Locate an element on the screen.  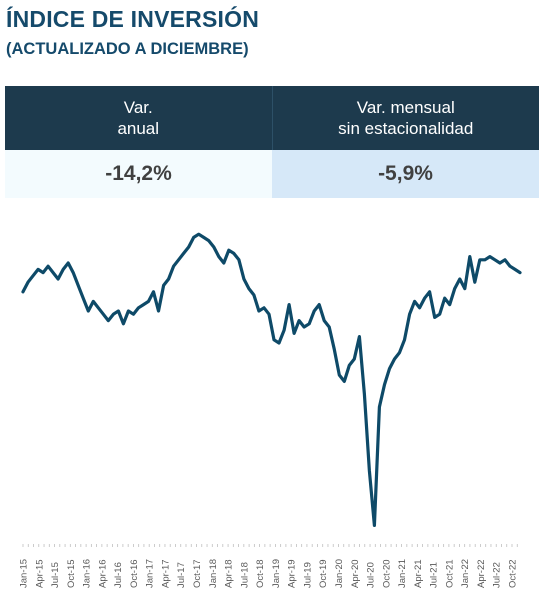
kpi-annual-label-cell: Var. anual is located at coordinates (138, 118).